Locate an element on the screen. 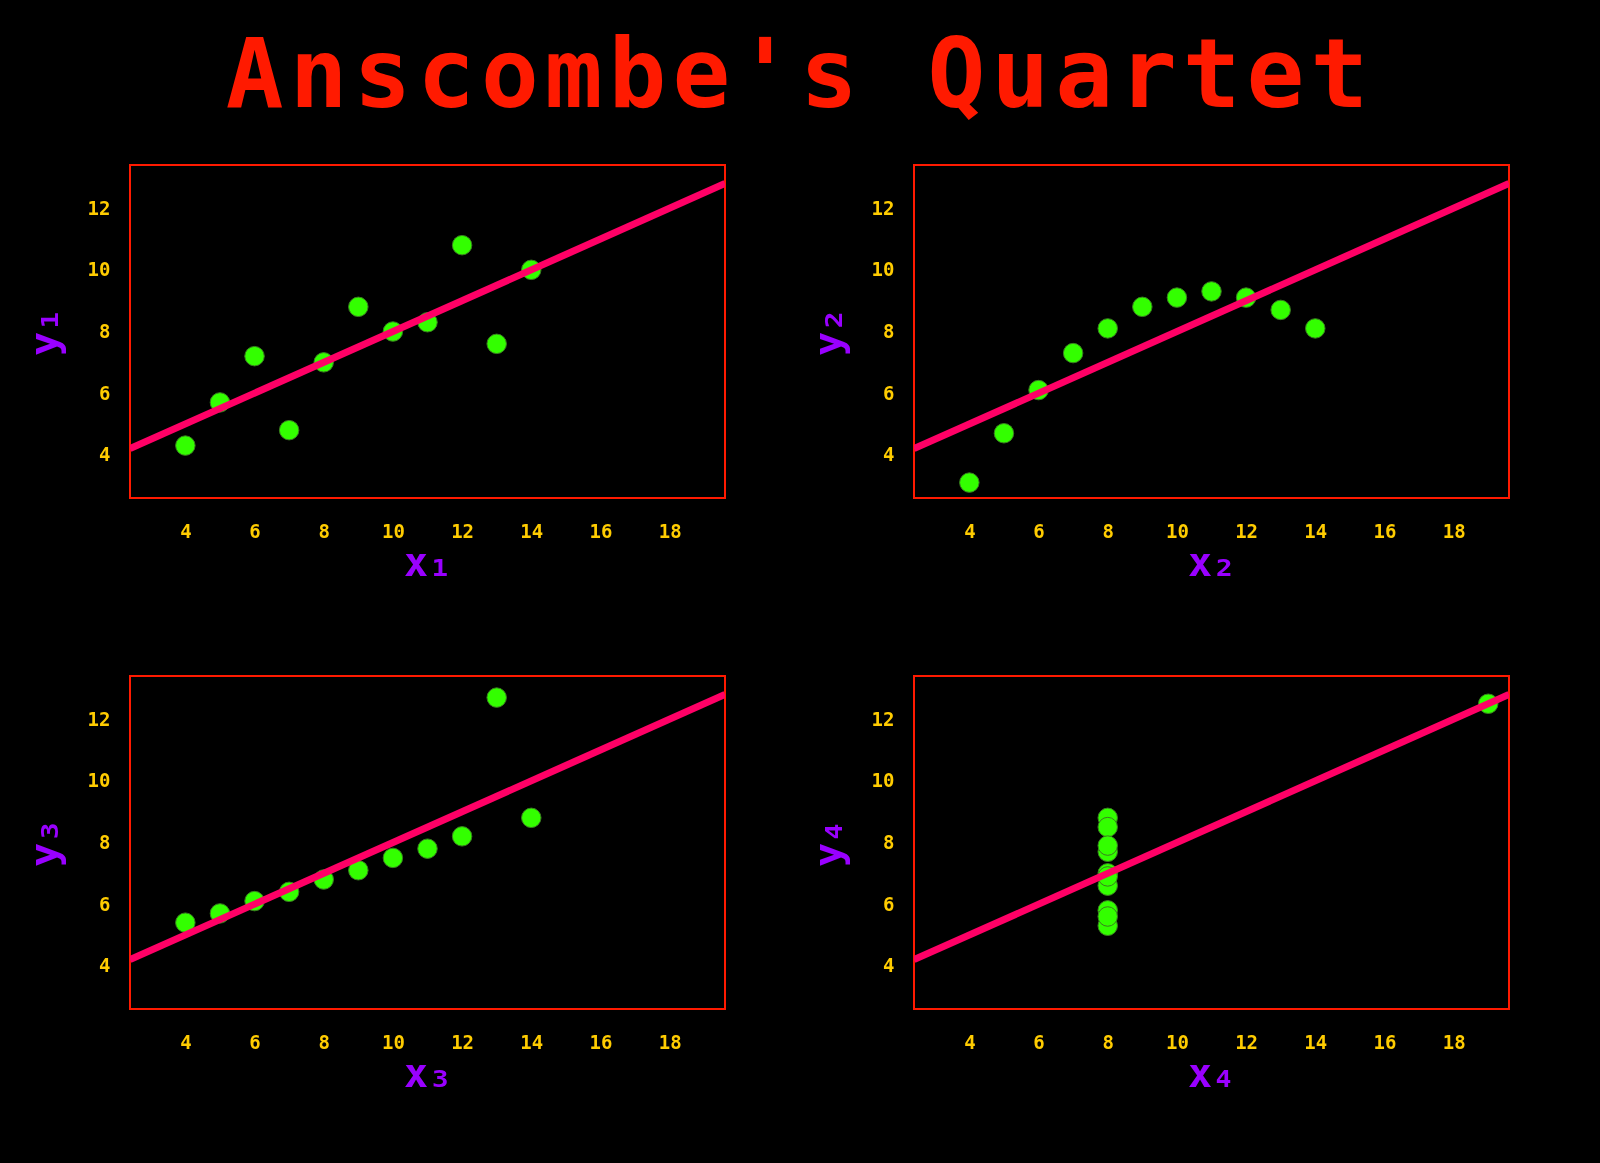 The image size is (1600, 1163). y-axis-title: y₁ is located at coordinates (43, 332).